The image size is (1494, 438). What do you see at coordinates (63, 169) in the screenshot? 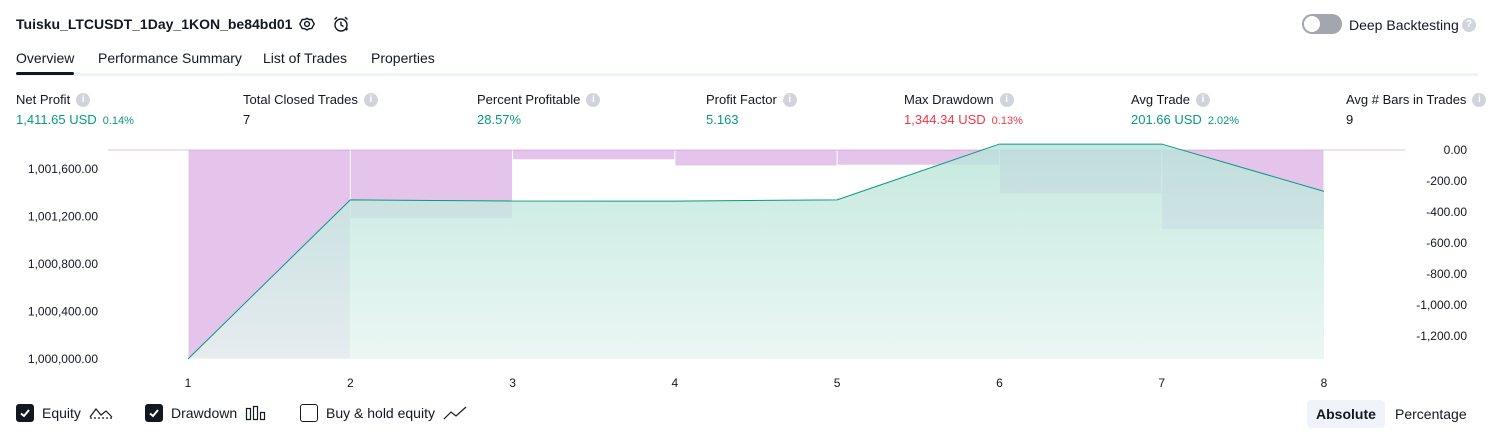
I see `left-axis-tick: 1,001,600.00` at bounding box center [63, 169].